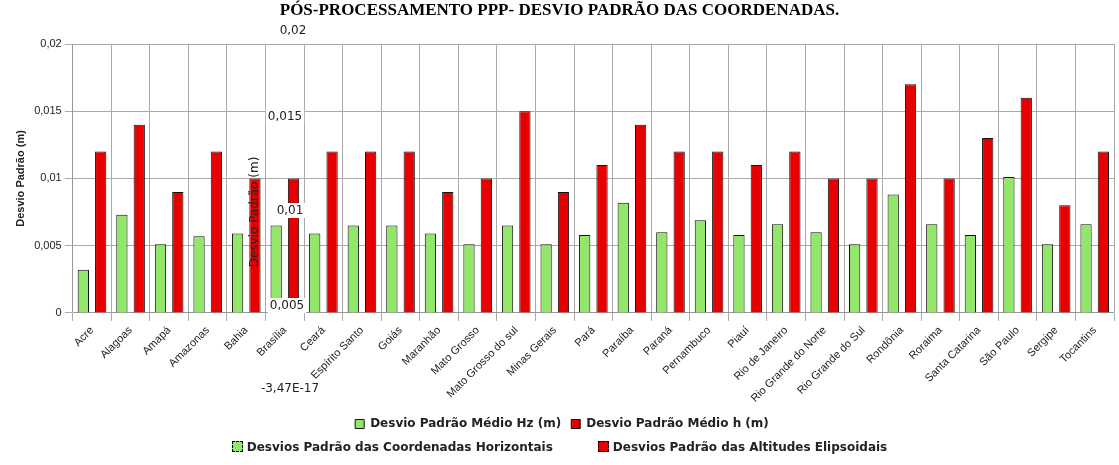 The image size is (1119, 465). What do you see at coordinates (51, 43) in the screenshot?
I see `y-tick-label: 0,02` at bounding box center [51, 43].